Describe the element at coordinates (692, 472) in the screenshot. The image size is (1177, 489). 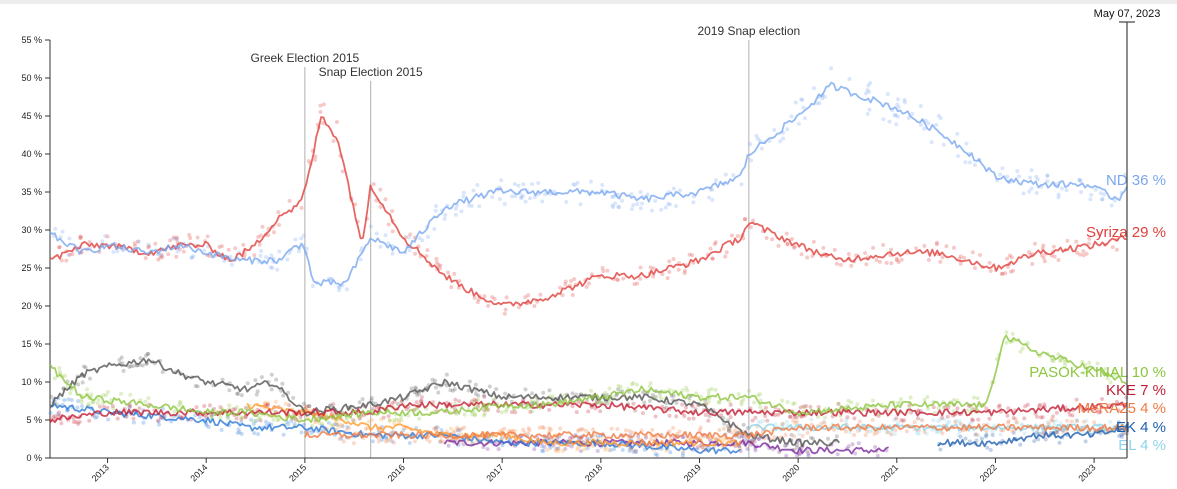
I see `x-tick-label: 2019` at that location.